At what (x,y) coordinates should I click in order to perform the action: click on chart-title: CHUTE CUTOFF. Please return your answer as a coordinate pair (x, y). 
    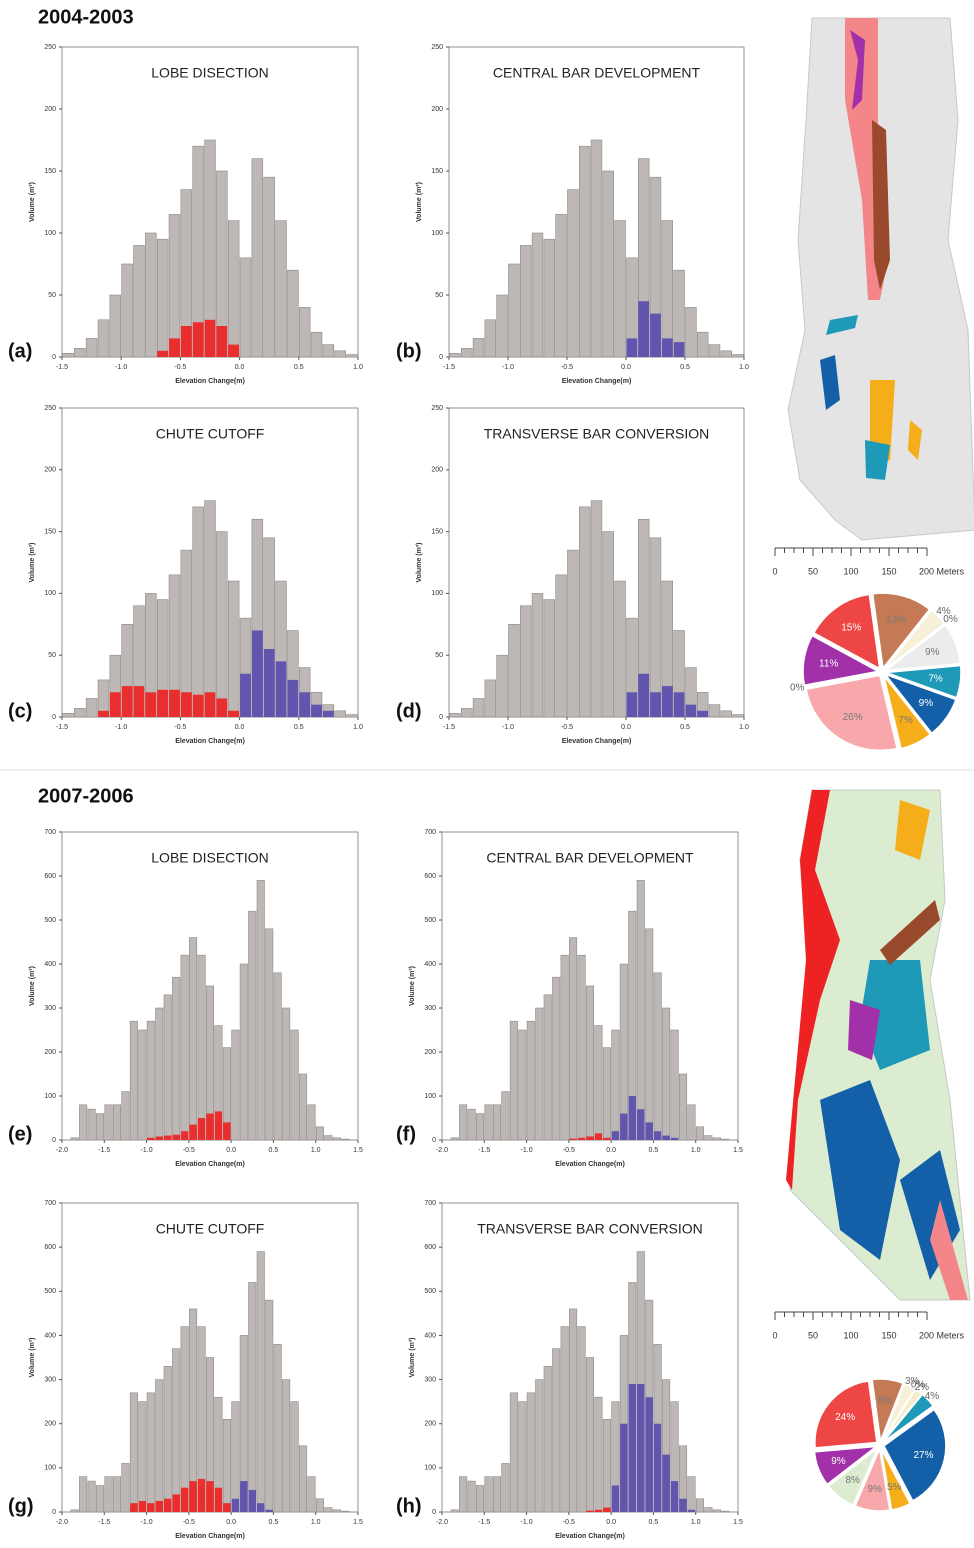
    Looking at the image, I should click on (210, 1229).